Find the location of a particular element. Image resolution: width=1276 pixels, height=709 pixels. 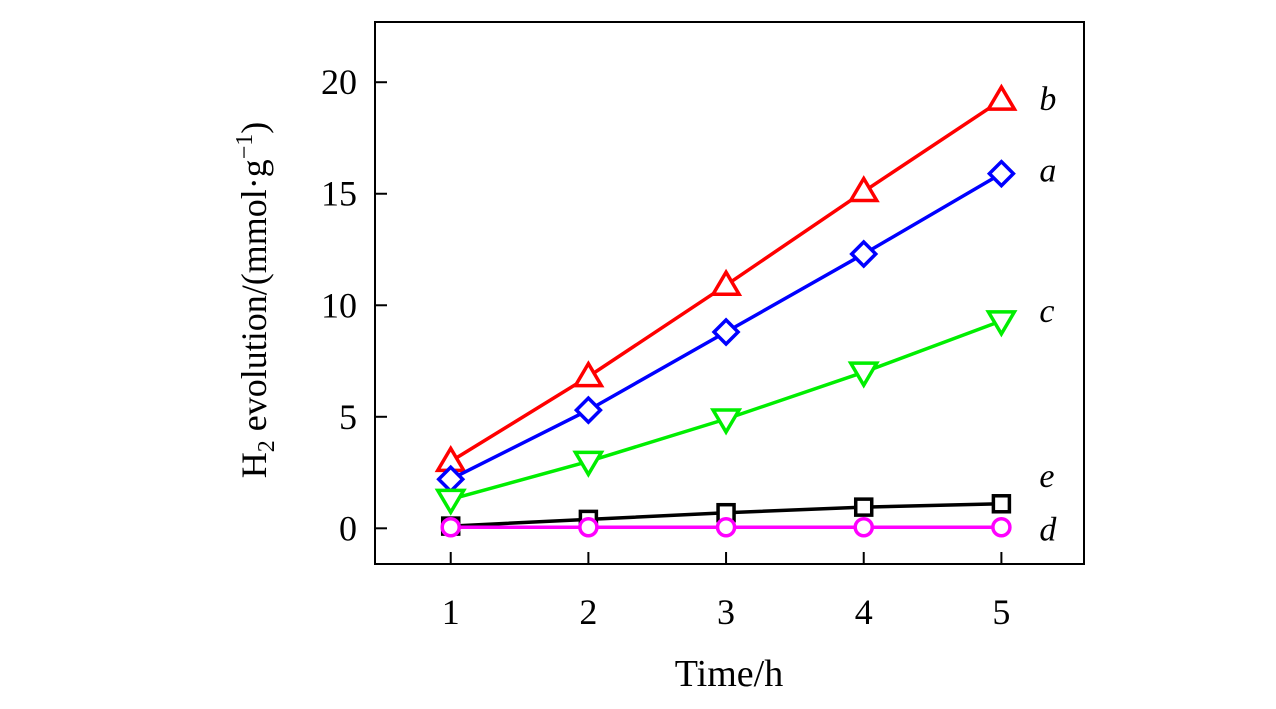

series-c is located at coordinates (726, 413).